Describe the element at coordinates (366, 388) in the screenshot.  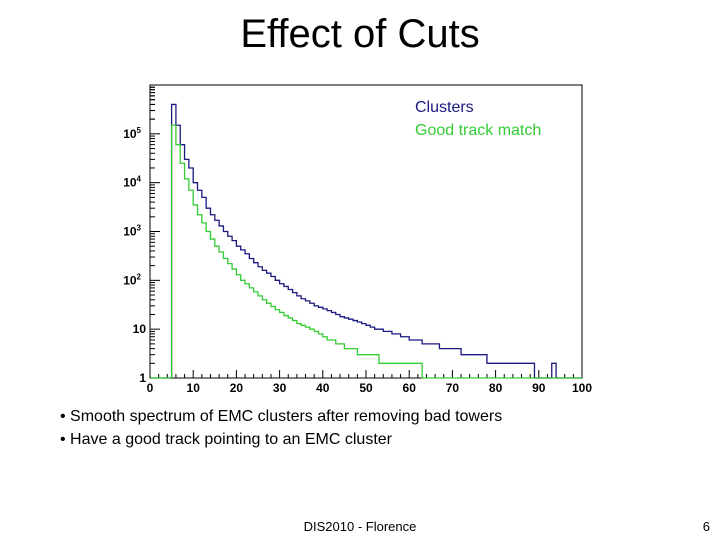
I see `x-tick-label: 50` at that location.